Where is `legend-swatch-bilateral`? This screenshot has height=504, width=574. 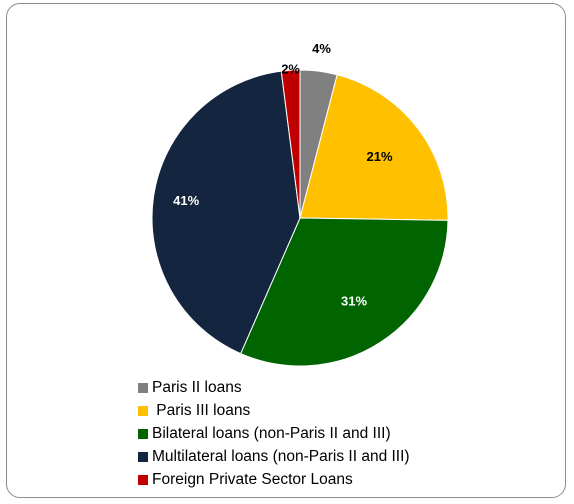
legend-swatch-bilateral is located at coordinates (143, 433).